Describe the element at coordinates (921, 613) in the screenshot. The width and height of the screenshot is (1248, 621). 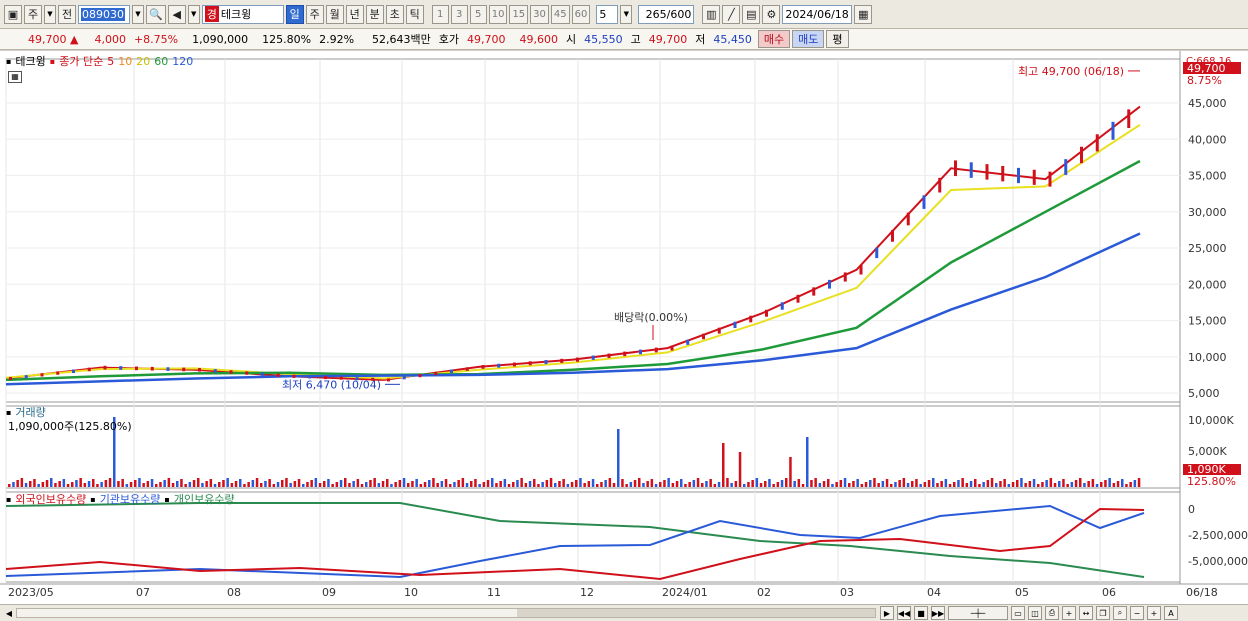
I see `stop-icon: ■` at that location.